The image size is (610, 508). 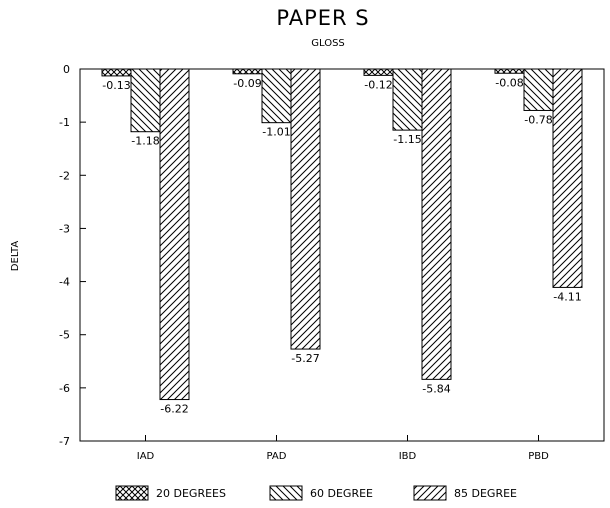 I want to click on y-tick-label: -1, so click(x=64, y=122).